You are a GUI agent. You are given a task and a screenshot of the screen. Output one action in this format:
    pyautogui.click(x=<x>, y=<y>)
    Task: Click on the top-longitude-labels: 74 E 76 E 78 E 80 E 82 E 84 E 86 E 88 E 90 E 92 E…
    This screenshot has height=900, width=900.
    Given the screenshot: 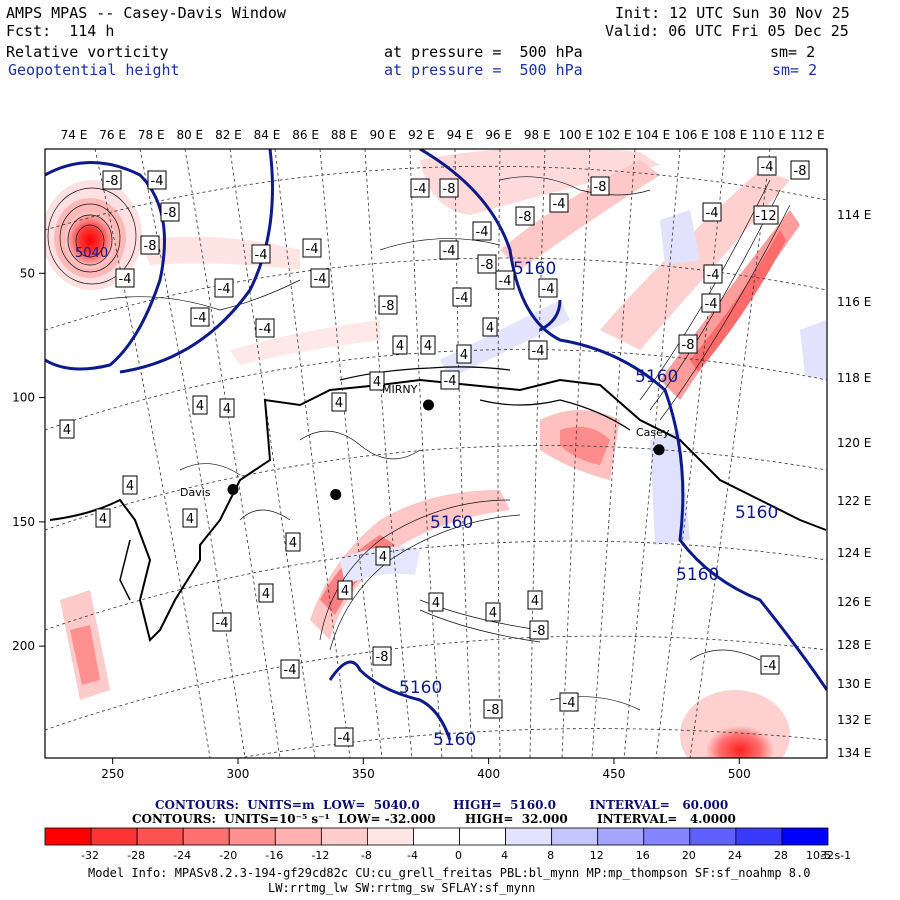 What is the action you would take?
    pyautogui.click(x=443, y=135)
    